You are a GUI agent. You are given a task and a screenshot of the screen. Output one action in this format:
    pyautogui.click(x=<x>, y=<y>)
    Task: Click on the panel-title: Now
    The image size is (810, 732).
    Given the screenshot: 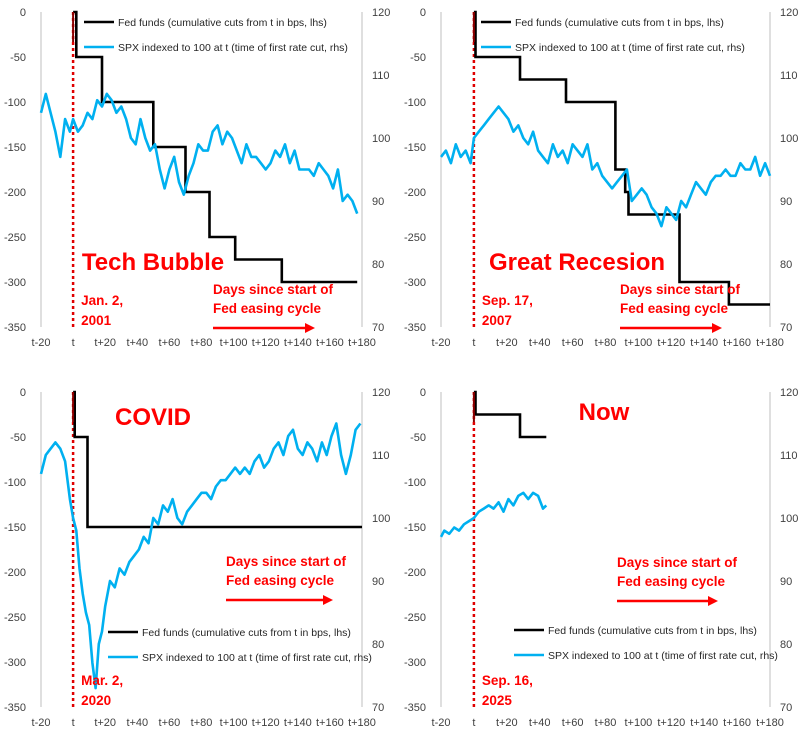 What is the action you would take?
    pyautogui.click(x=604, y=412)
    